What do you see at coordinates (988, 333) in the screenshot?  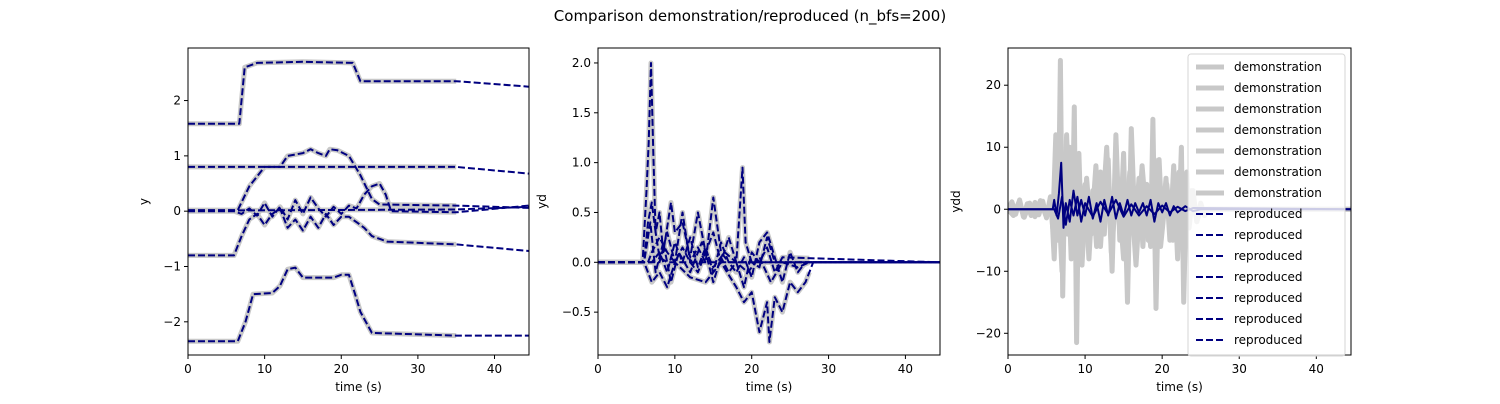 I see `y-tick-label: −20` at bounding box center [988, 333].